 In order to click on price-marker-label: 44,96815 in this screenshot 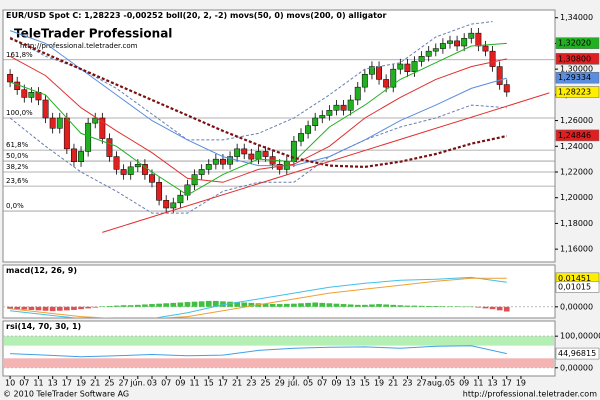, I will do `click(577, 353)`.